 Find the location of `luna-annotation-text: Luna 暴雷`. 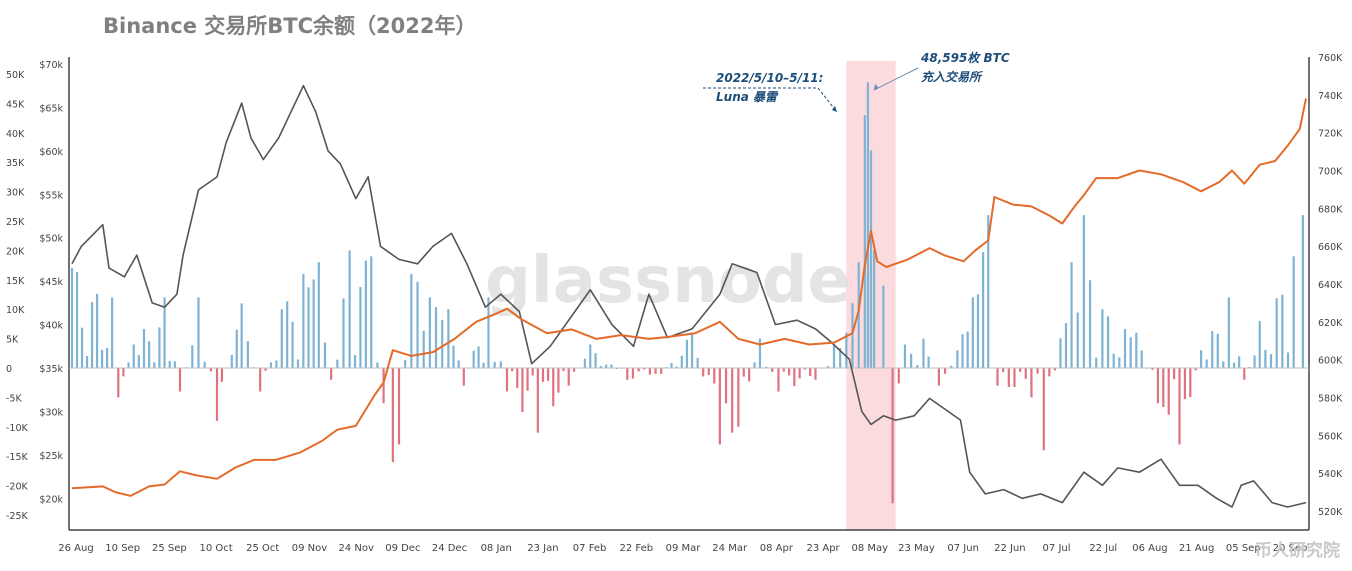

luna-annotation-text: Luna 暴雷 is located at coordinates (747, 97).